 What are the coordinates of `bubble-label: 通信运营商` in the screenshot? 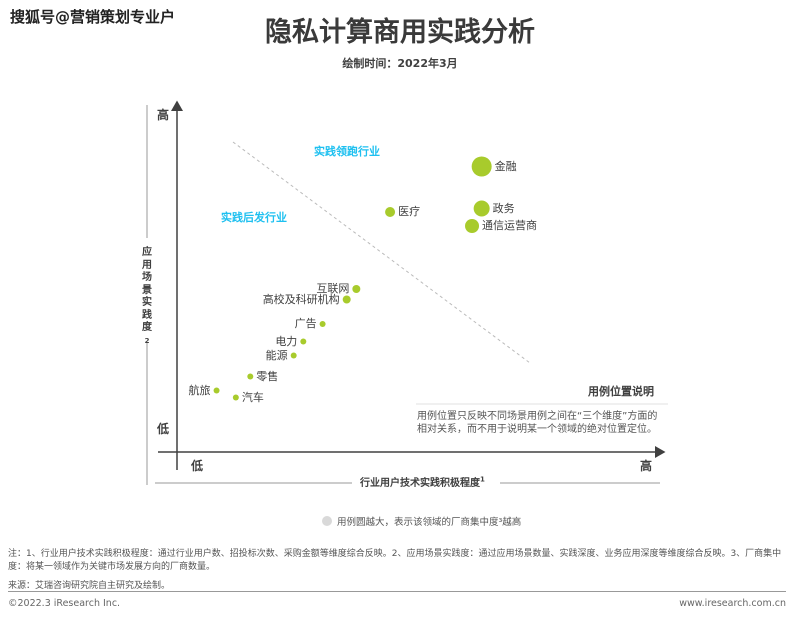 It's located at (510, 225).